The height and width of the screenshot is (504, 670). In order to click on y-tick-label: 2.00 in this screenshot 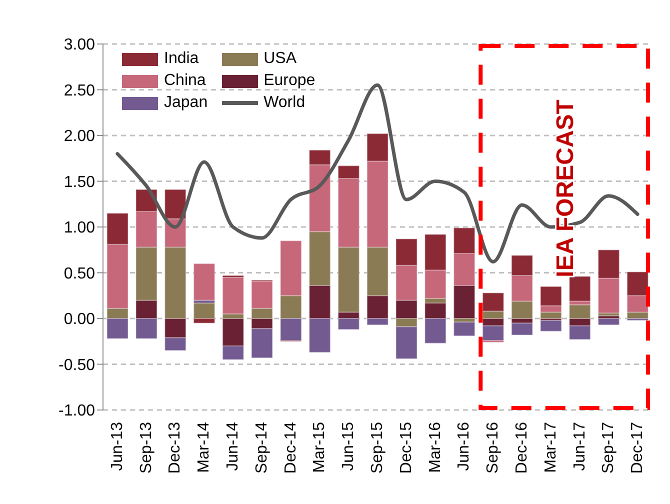, I will do `click(80, 137)`.